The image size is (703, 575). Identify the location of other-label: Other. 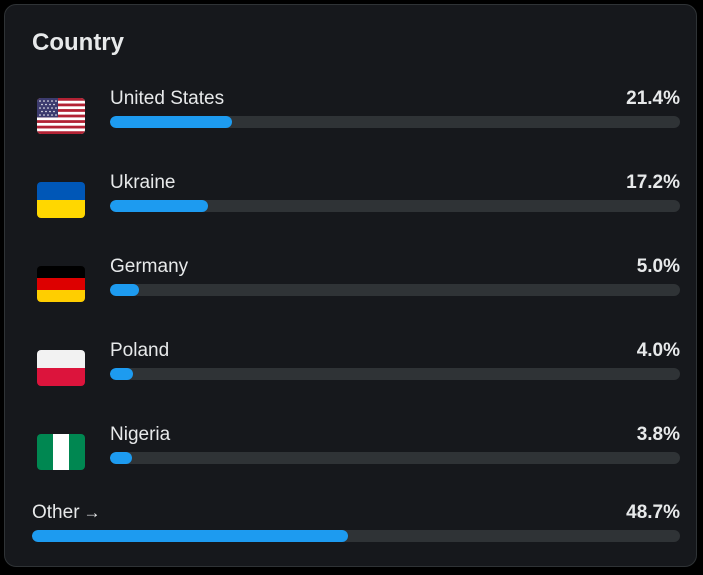
(56, 512).